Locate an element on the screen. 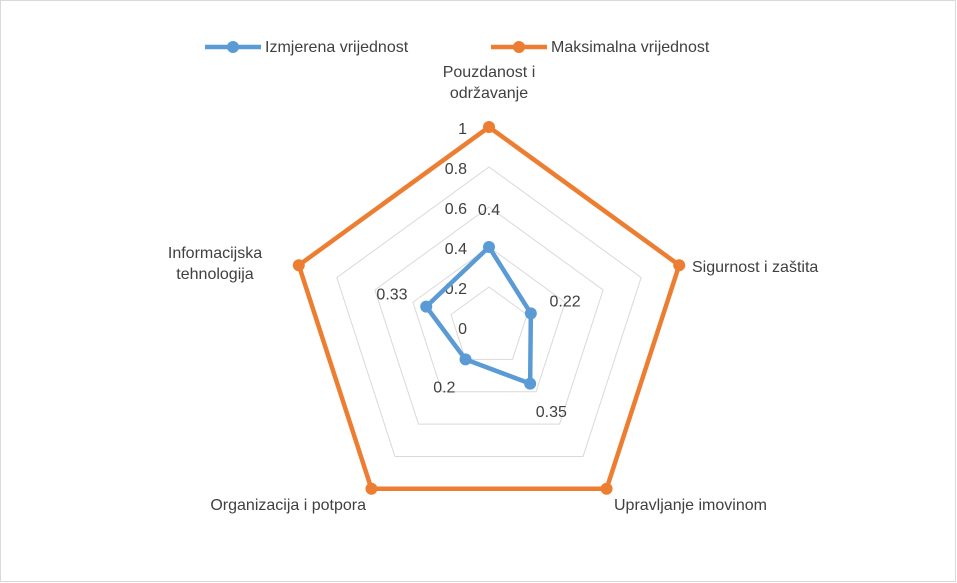 The width and height of the screenshot is (957, 583). axis-tick-label: 0 is located at coordinates (462, 329).